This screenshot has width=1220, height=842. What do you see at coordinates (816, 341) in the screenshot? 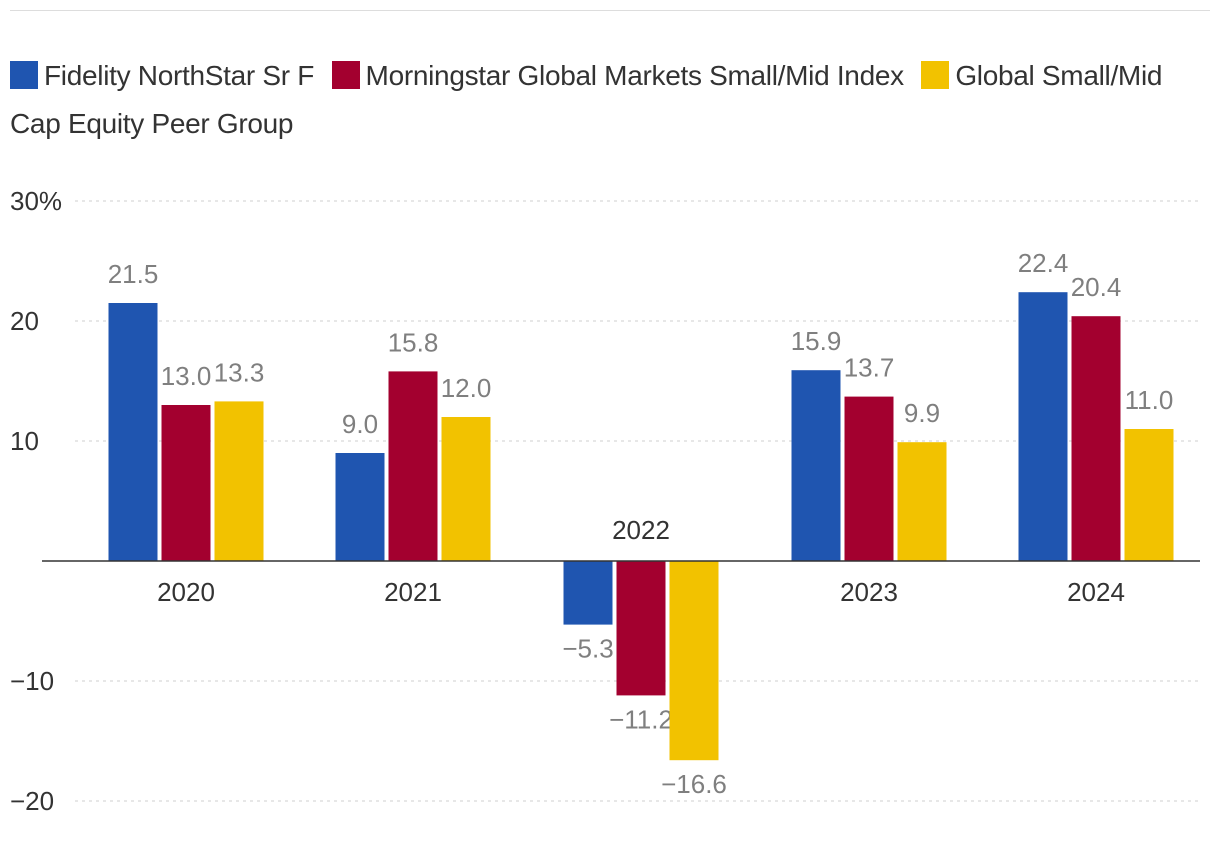
I see `data-label: 15.9` at bounding box center [816, 341].